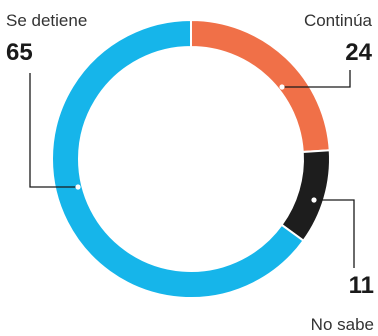 Image resolution: width=378 pixels, height=336 pixels. Describe the element at coordinates (314, 200) in the screenshot. I see `leader-dot-no-sabe` at that location.